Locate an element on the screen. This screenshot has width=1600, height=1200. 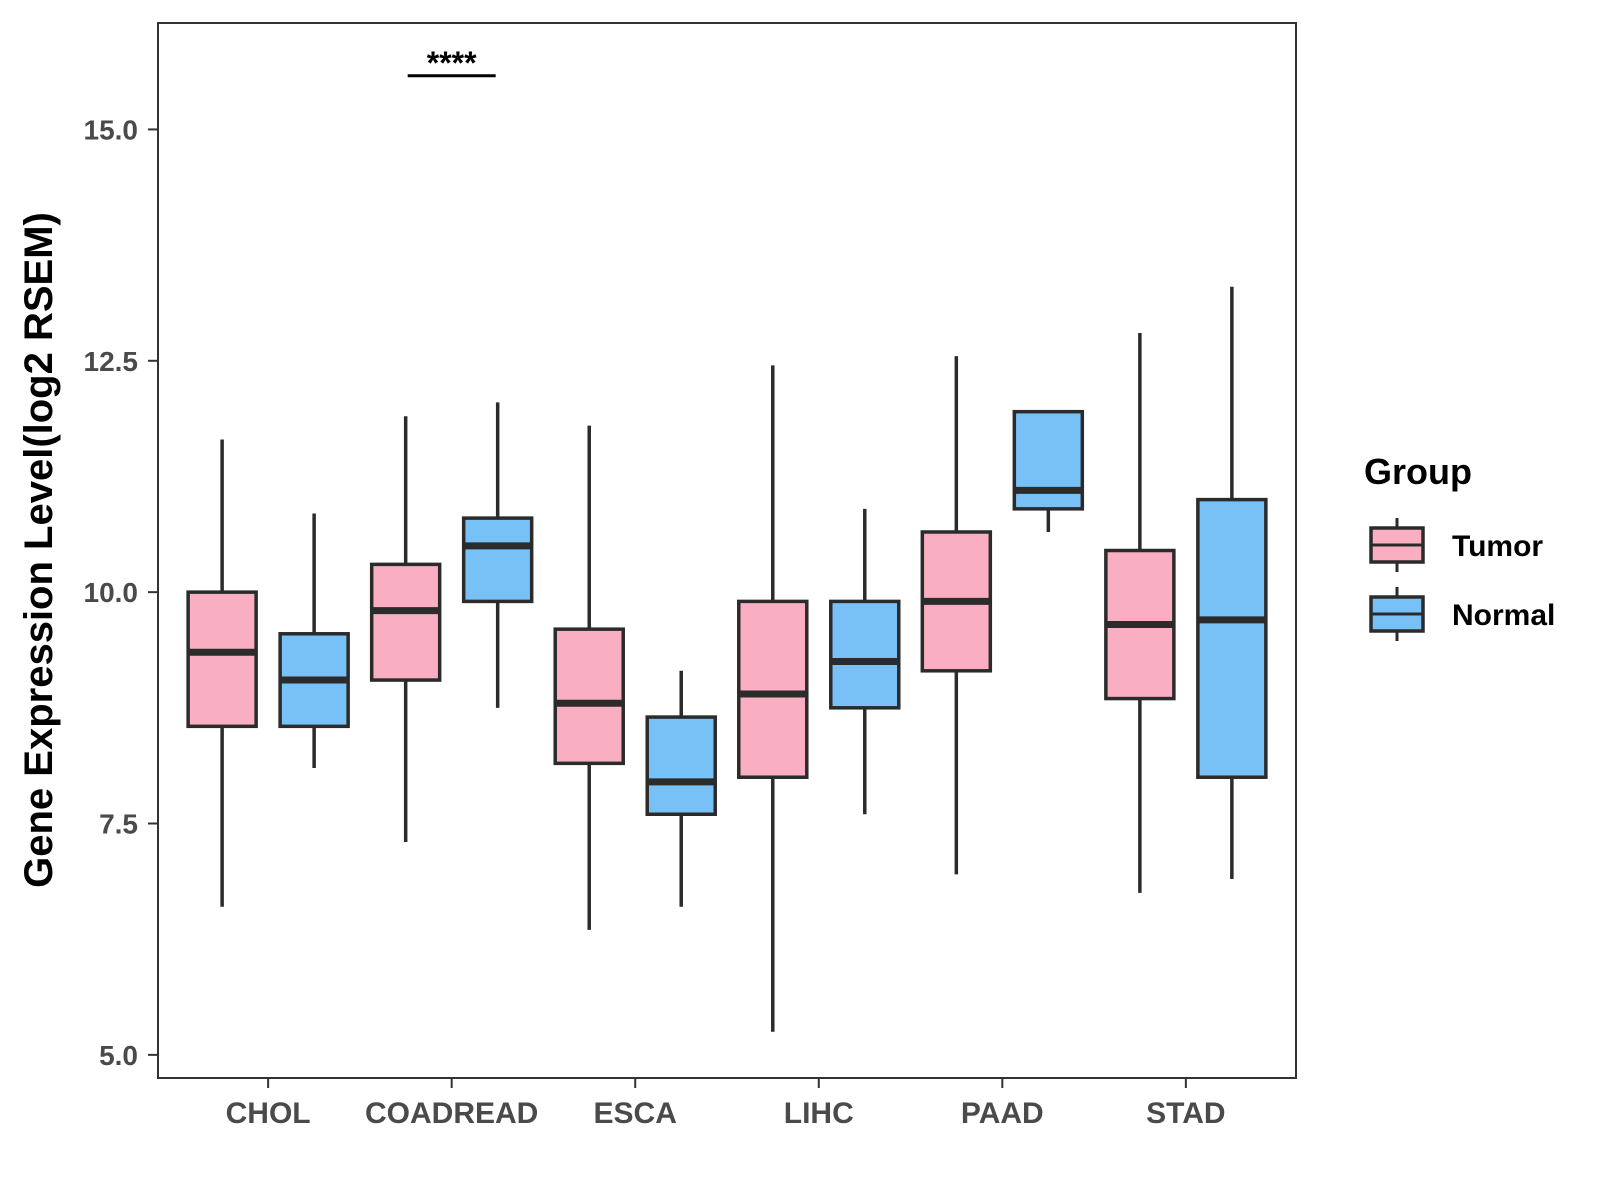
y-tick-label: 10.0 is located at coordinates (111, 592).